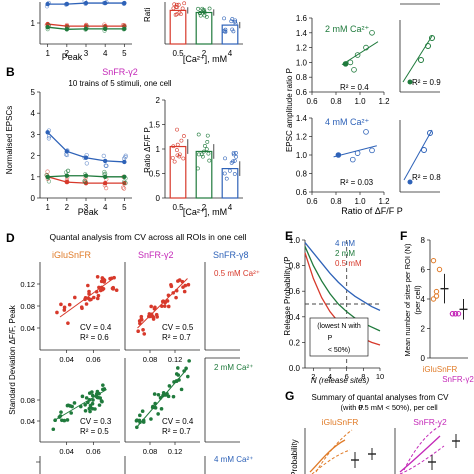 The image size is (474, 474). Describe the element at coordinates (119, 83) in the screenshot. I see `panel-b-subtitle: 10 trains of 5 stimuli, one cell` at that location.